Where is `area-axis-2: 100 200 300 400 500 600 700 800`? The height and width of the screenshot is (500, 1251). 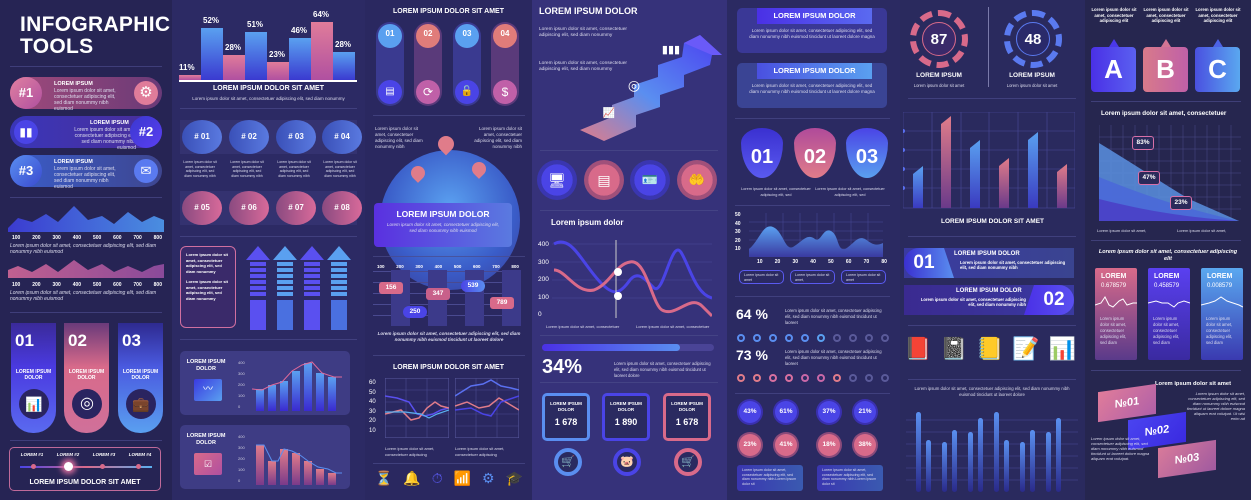
area-axis-2: 100 200 300 400 500 600 700 800 is located at coordinates (87, 285).